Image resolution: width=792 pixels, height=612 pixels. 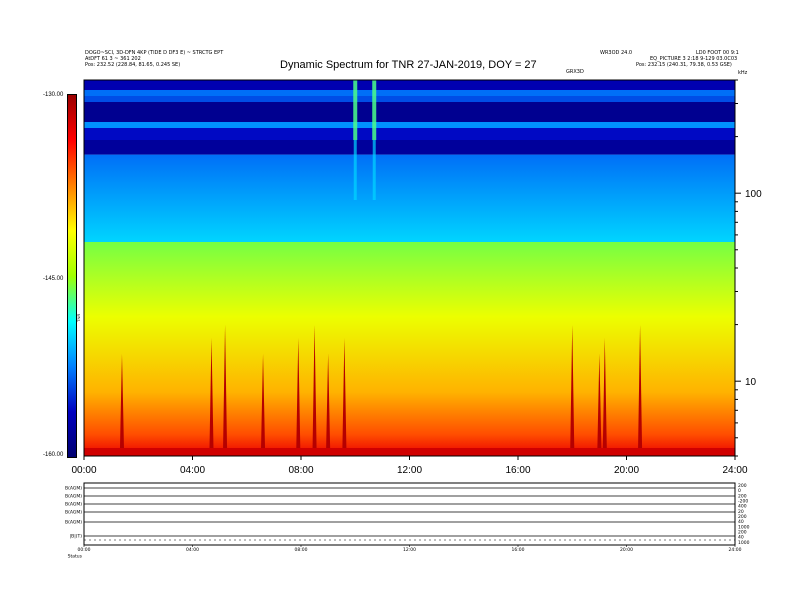 What do you see at coordinates (113, 59) in the screenshot?
I see `header-left-line-2: AtDFT 61 3 ~ 361 202` at bounding box center [113, 59].